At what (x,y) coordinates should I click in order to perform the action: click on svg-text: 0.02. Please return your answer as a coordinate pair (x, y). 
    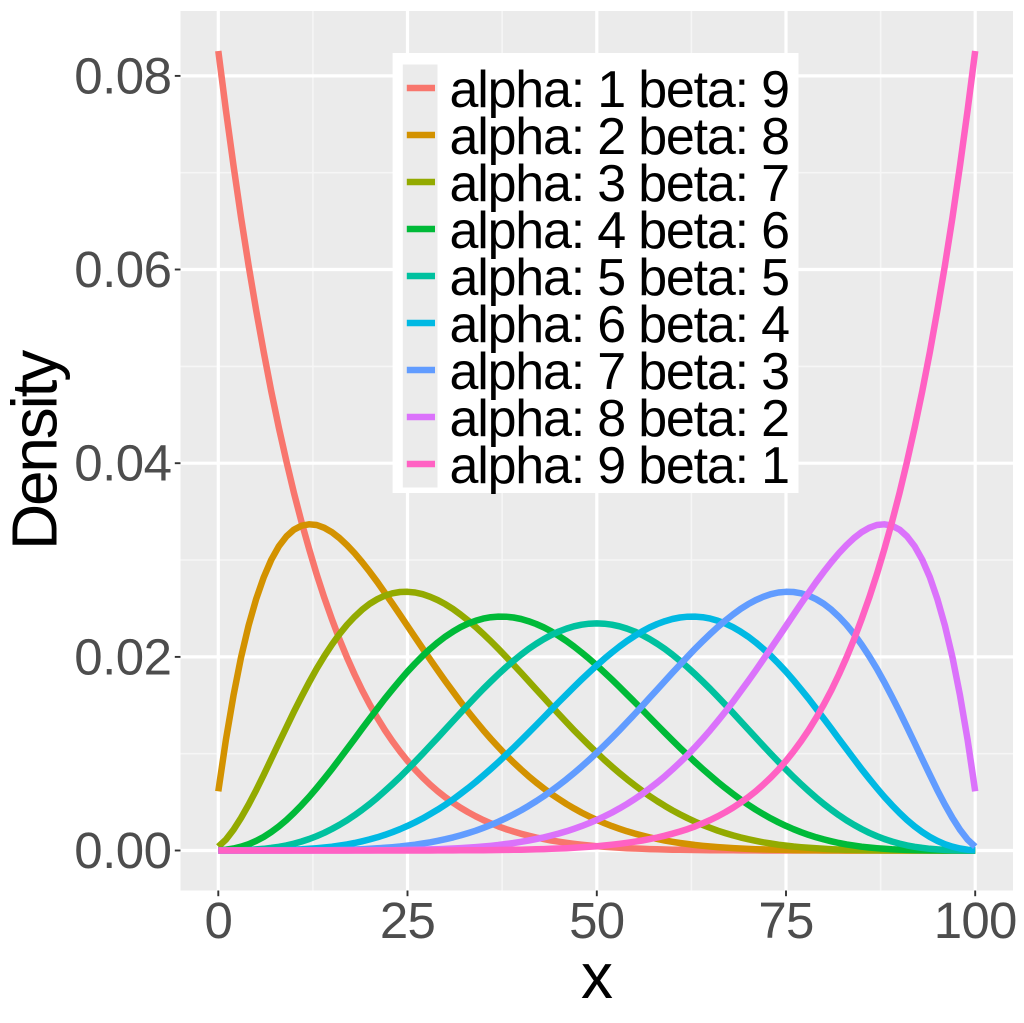
    Looking at the image, I should click on (122, 656).